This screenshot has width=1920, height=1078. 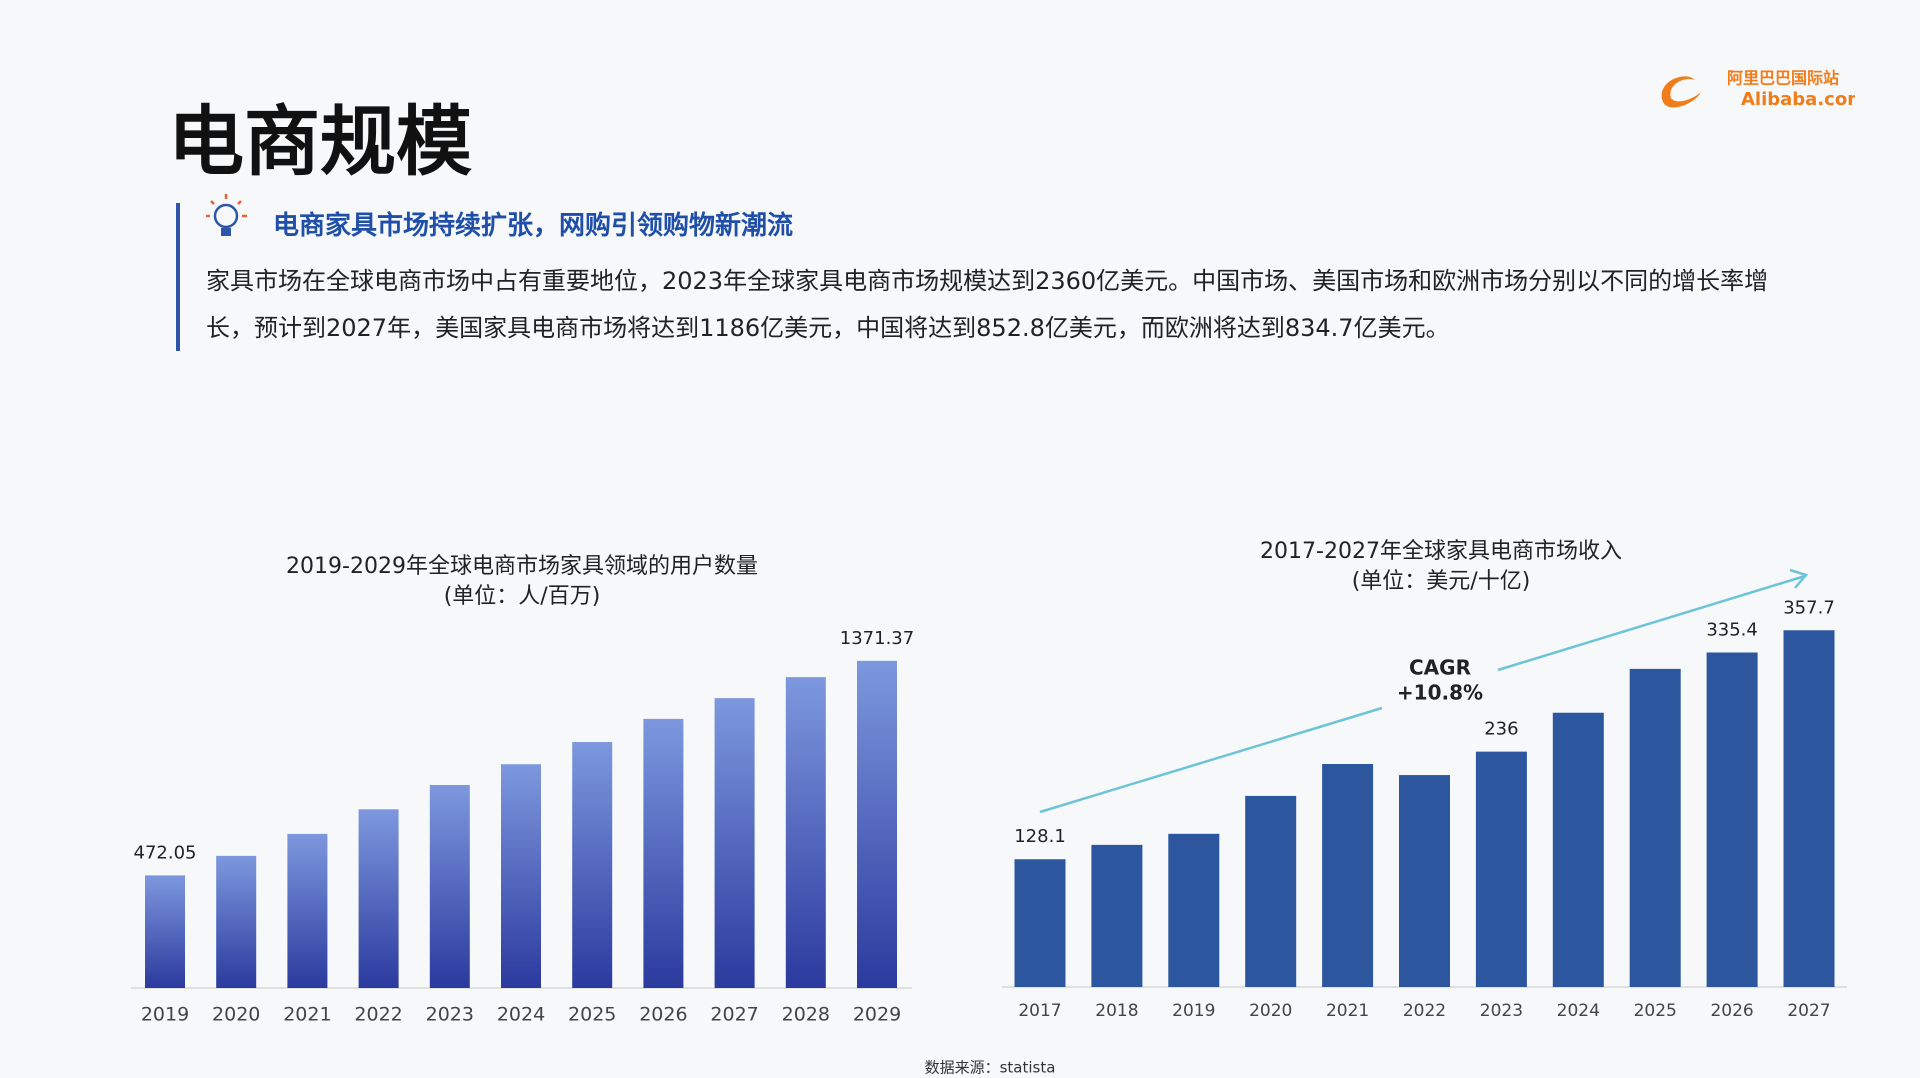 I want to click on chart-title: 2017-2027年全球家具电商市场收入, so click(x=1441, y=551).